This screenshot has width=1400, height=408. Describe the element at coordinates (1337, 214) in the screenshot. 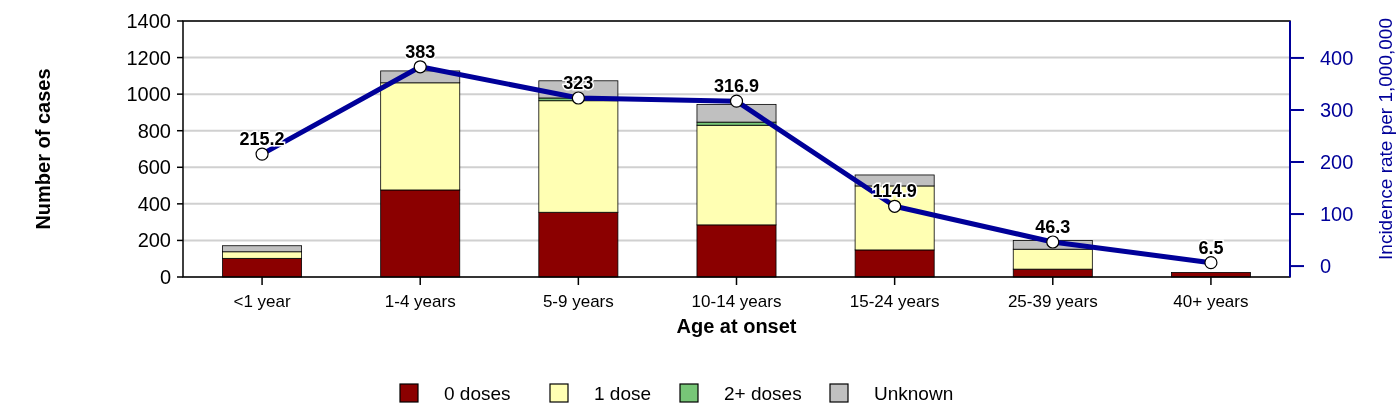

I see `y2-tick-label: 100` at that location.